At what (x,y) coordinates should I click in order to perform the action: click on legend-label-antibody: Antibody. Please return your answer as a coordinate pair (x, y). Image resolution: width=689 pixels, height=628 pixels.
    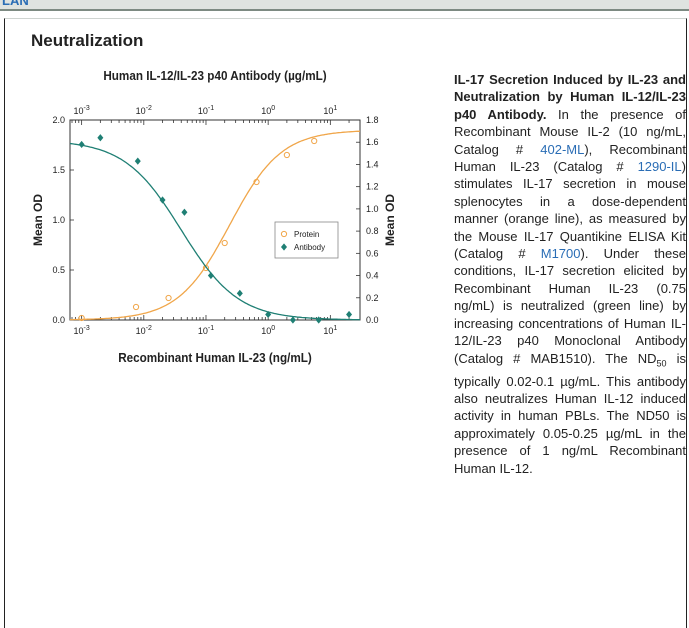
    Looking at the image, I should click on (309, 247).